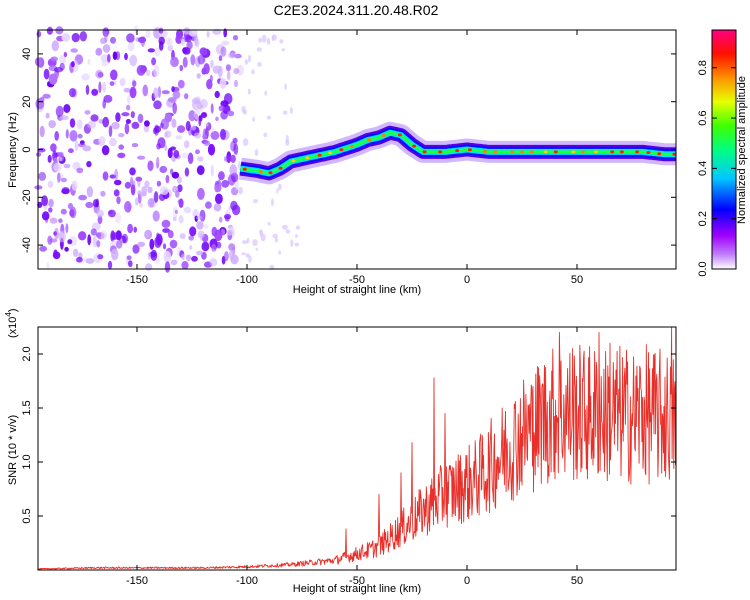 The image size is (750, 600). Describe the element at coordinates (357, 581) in the screenshot. I see `snr-x-tick-label: -50` at that location.